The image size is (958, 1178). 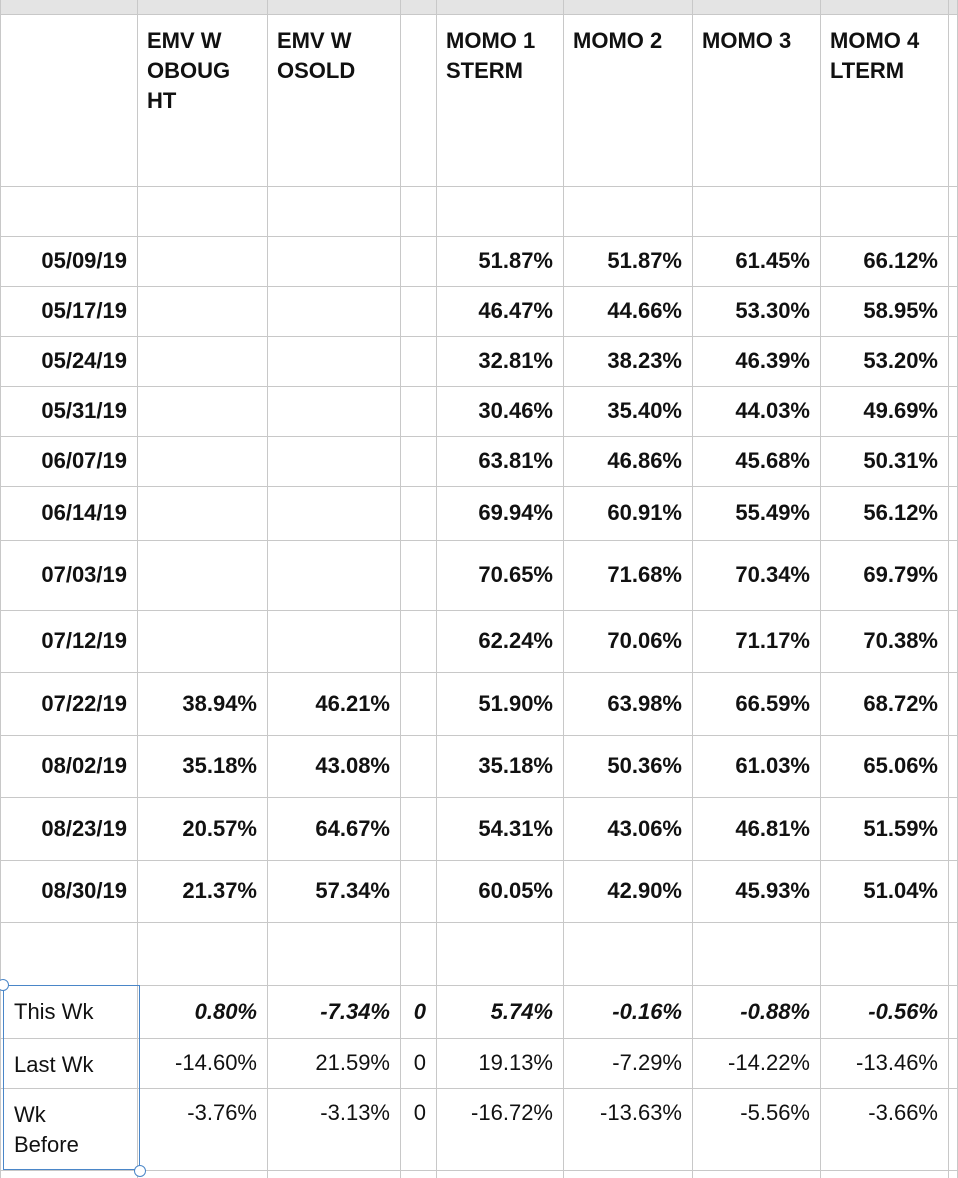 I want to click on cell: 32.81%, so click(x=515, y=360).